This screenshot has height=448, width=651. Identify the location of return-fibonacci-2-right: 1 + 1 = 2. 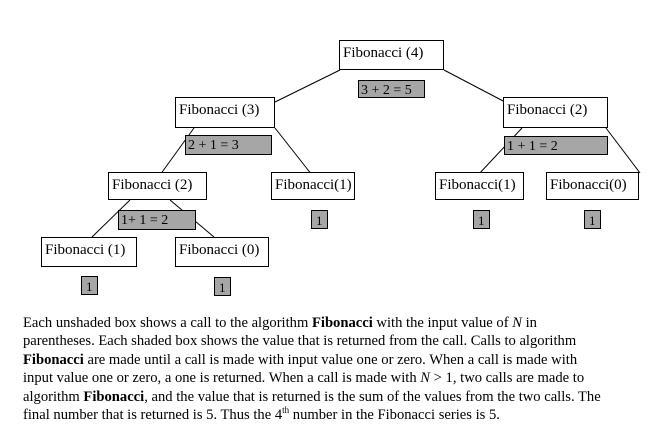
(556, 145).